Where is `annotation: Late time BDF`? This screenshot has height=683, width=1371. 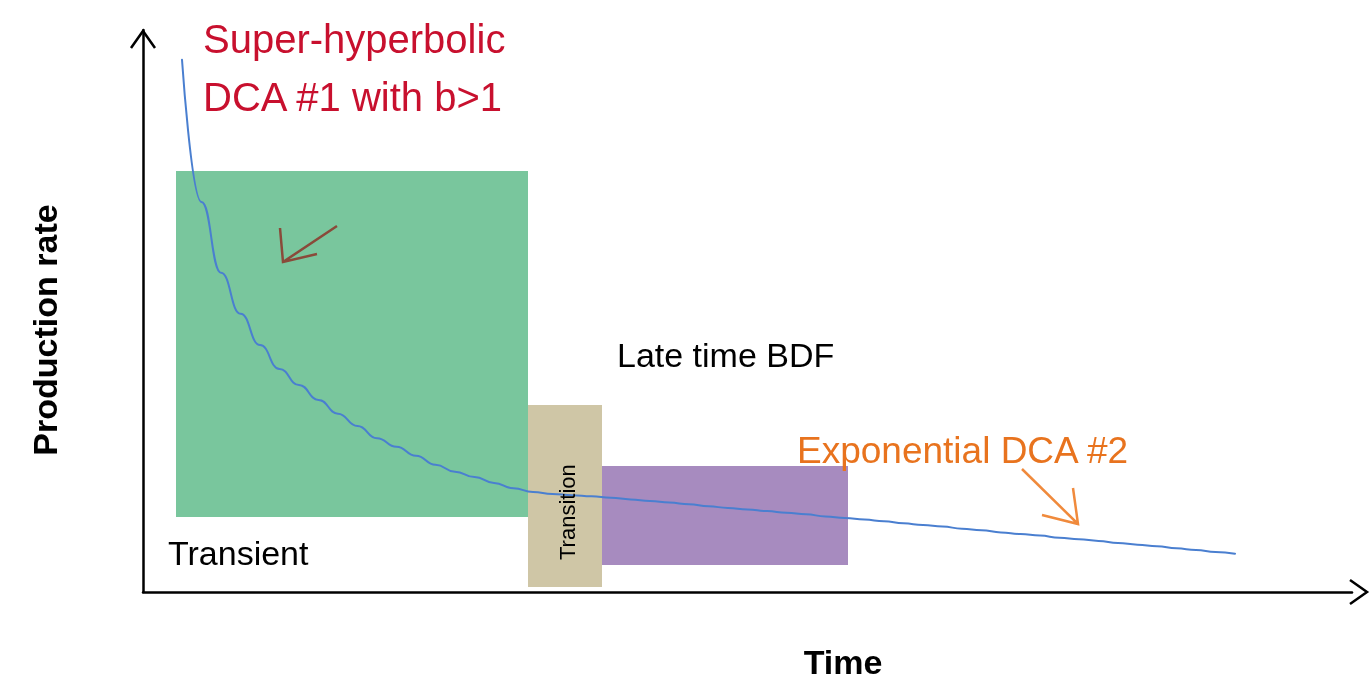 annotation: Late time BDF is located at coordinates (726, 354).